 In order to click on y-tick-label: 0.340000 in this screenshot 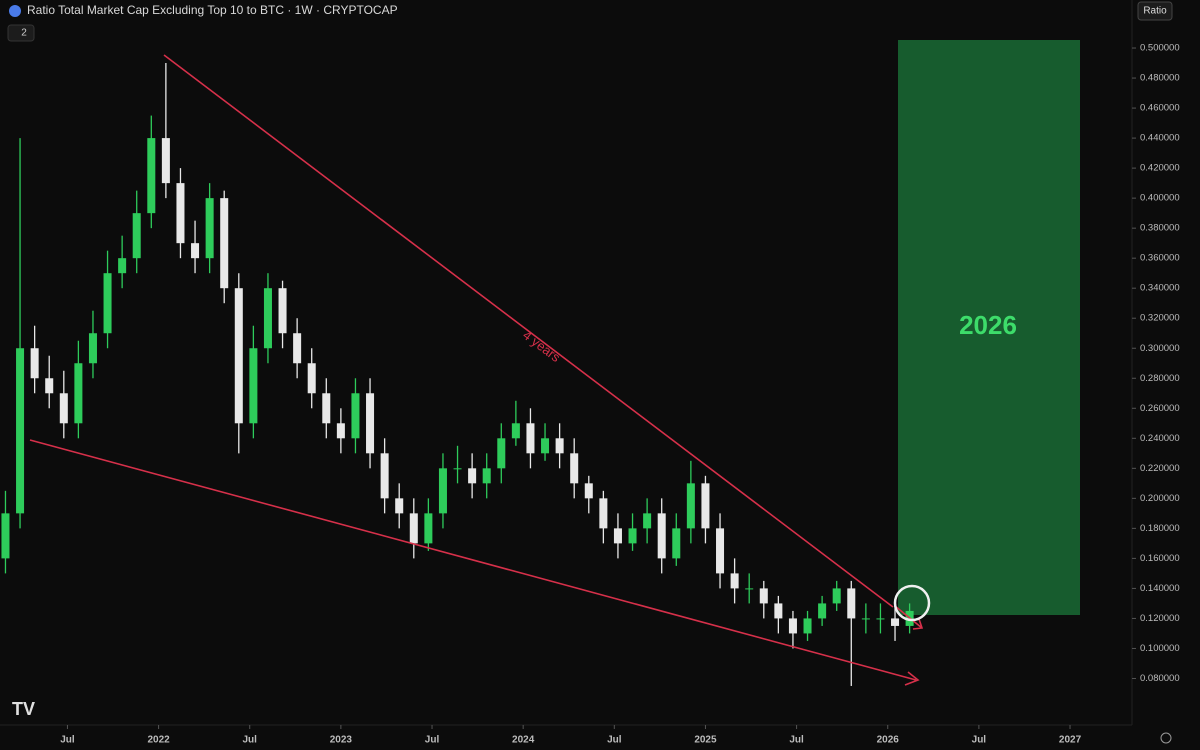, I will do `click(1160, 288)`.